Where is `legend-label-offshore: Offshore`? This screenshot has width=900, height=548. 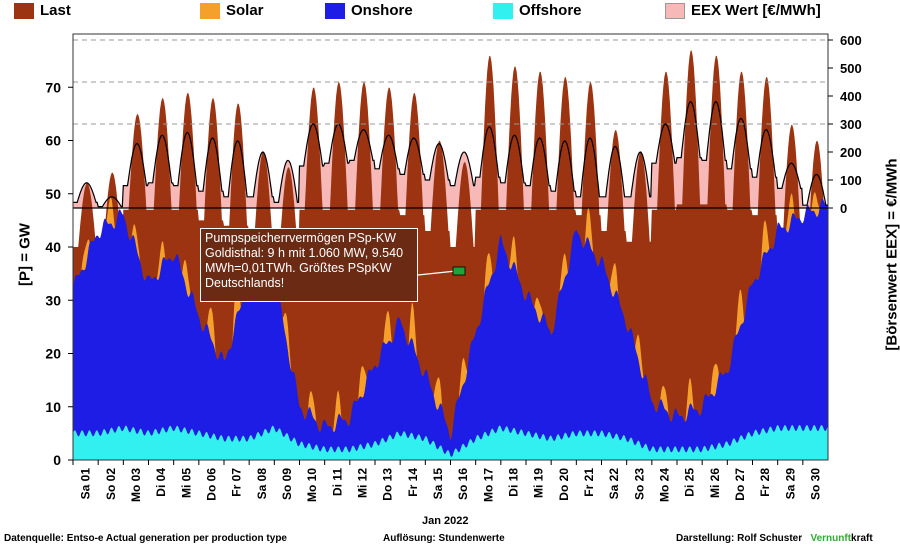
legend-label-offshore: Offshore is located at coordinates (550, 10).